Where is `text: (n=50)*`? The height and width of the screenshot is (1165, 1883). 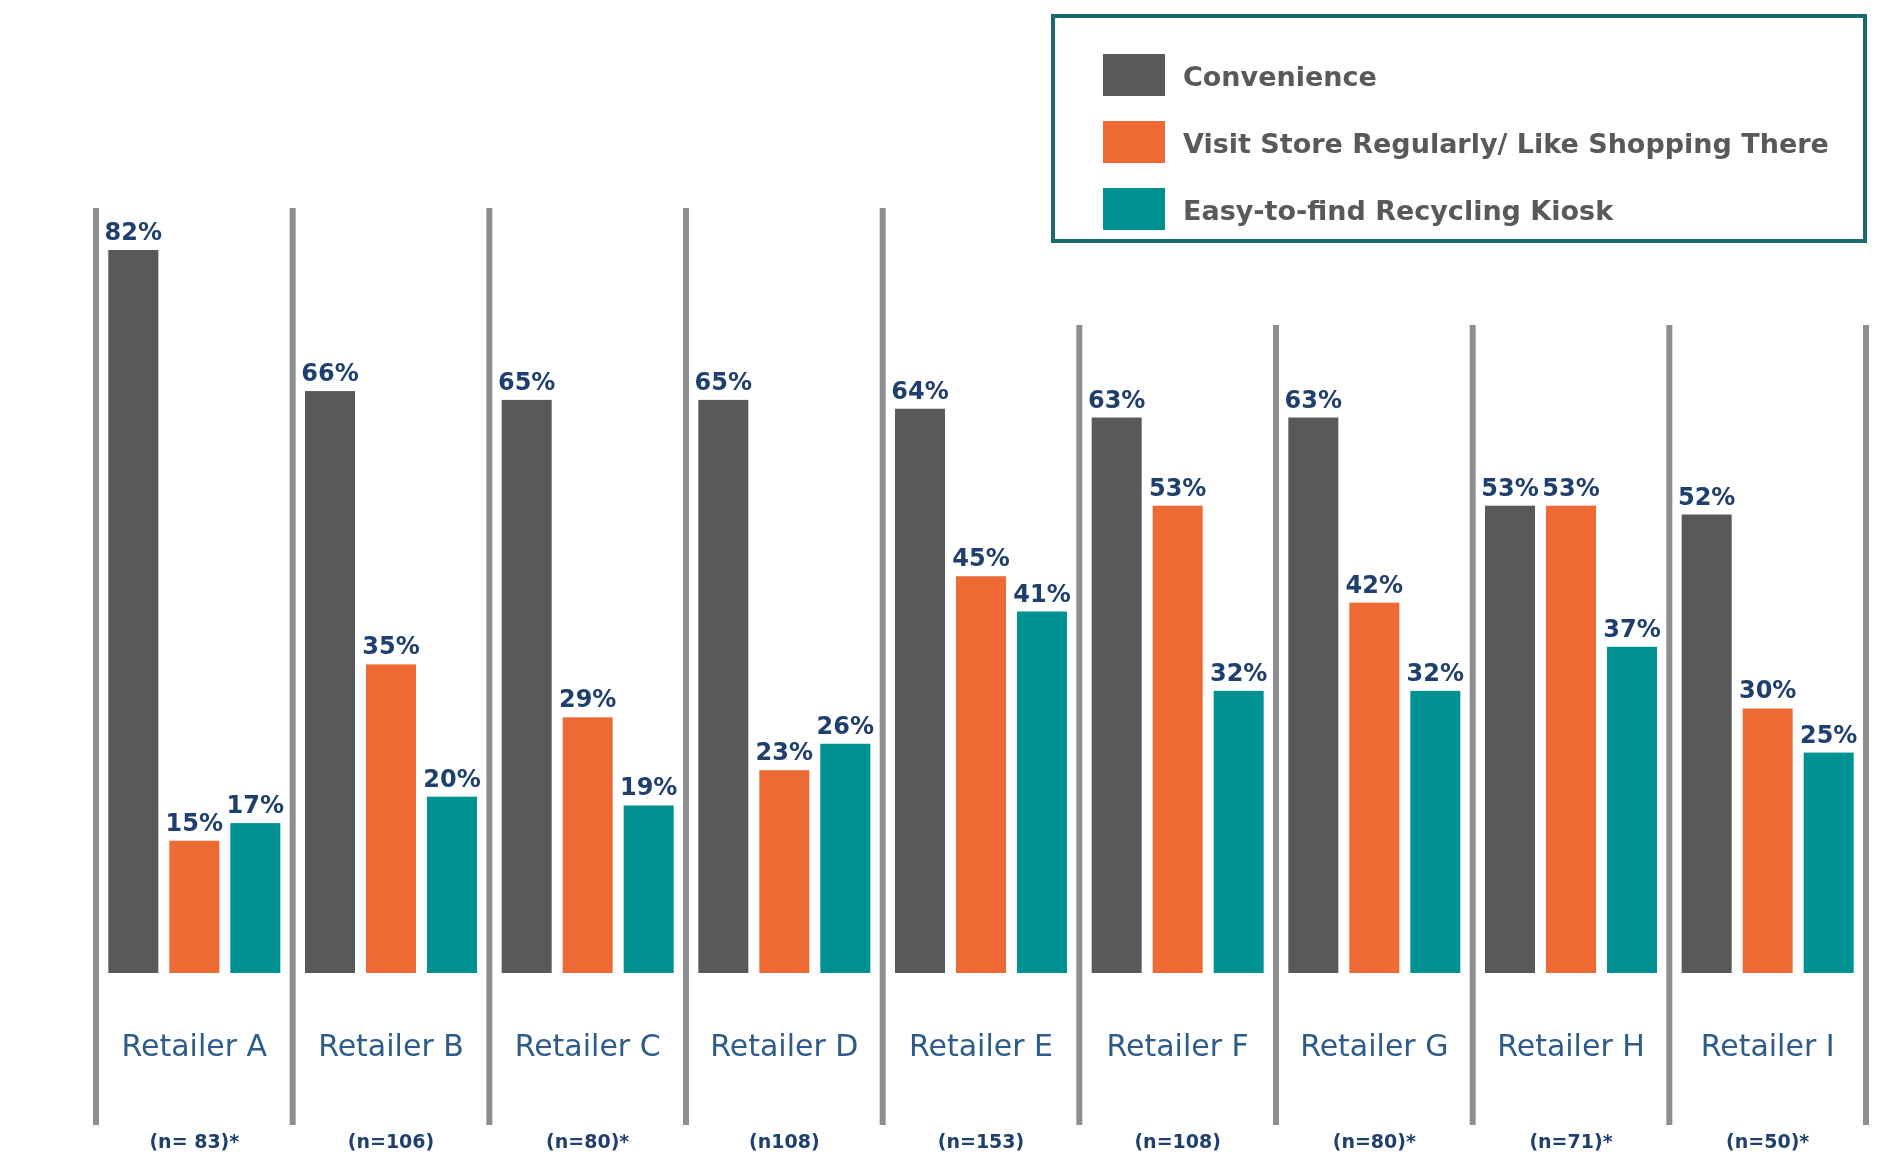
text: (n=50)* is located at coordinates (1768, 1141).